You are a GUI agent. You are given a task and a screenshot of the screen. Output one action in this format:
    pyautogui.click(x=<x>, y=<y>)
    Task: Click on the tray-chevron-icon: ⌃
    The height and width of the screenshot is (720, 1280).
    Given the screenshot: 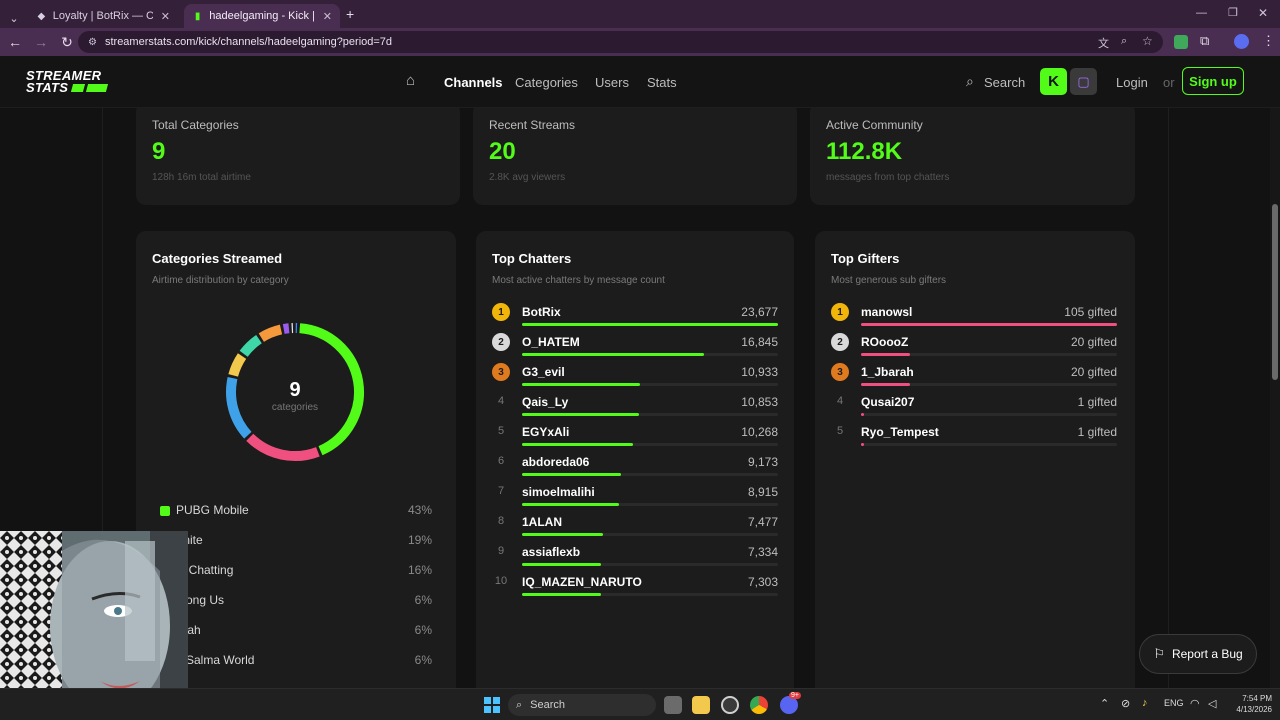 What is the action you would take?
    pyautogui.click(x=1105, y=704)
    